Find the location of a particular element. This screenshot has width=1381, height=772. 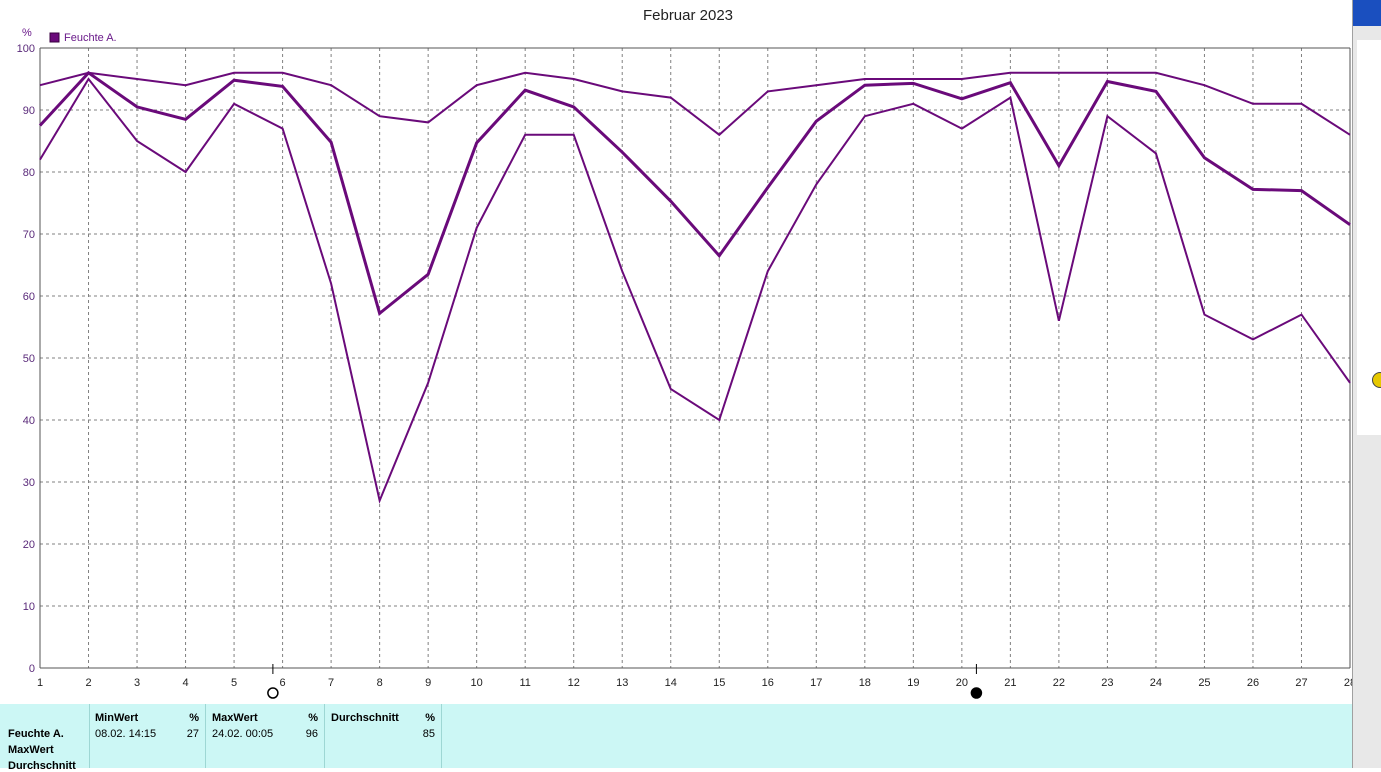

avg-column: Durchschnitt % 85 is located at coordinates (383, 736).